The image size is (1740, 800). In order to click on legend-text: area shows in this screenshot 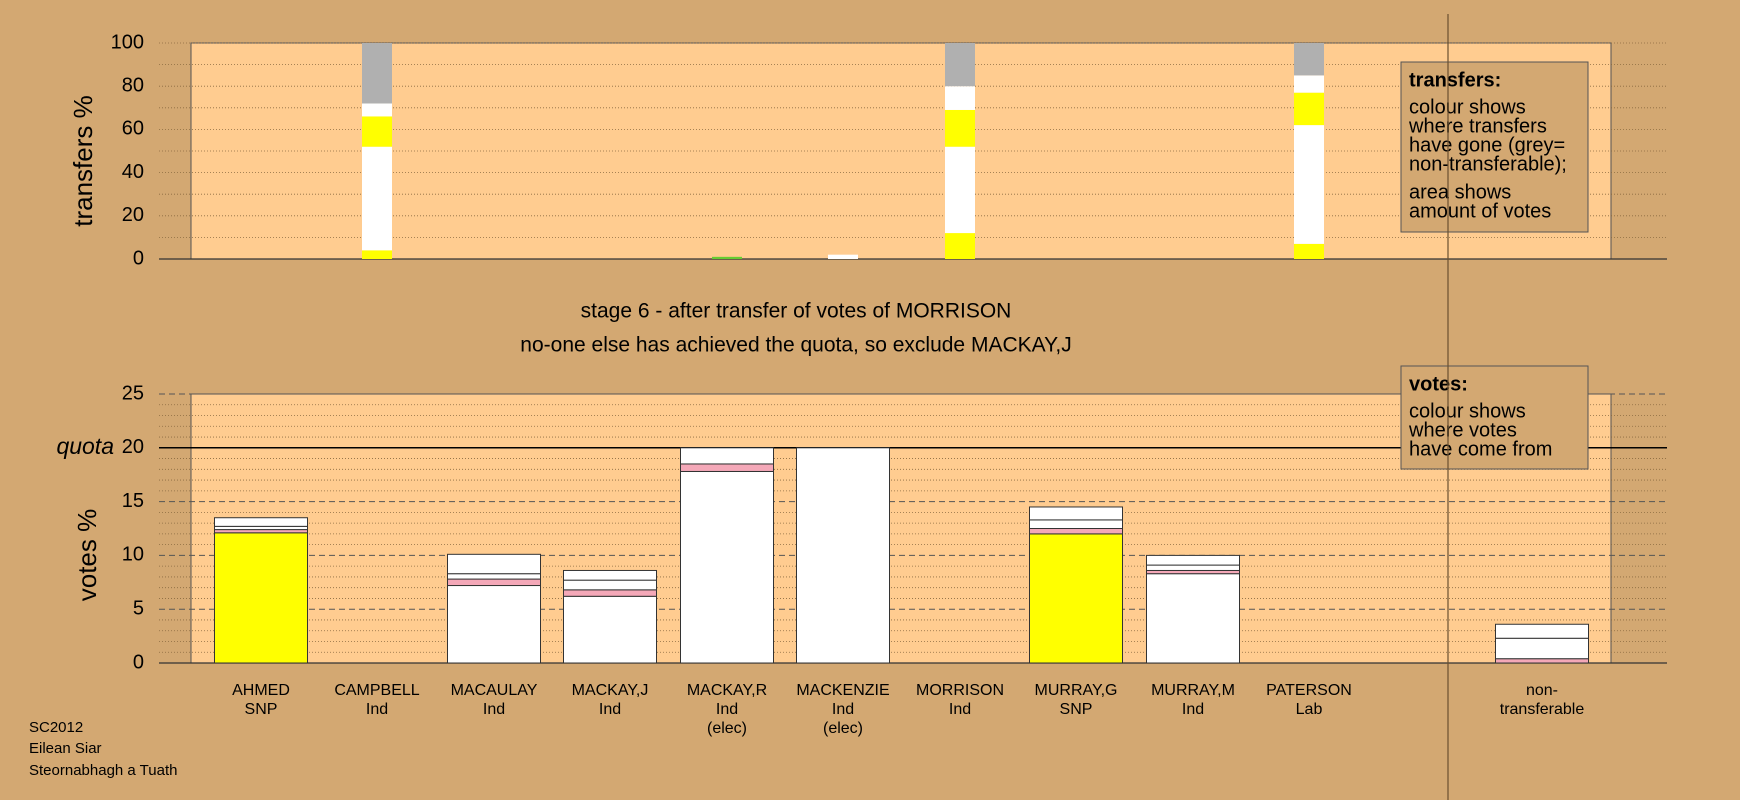, I will do `click(1460, 192)`.